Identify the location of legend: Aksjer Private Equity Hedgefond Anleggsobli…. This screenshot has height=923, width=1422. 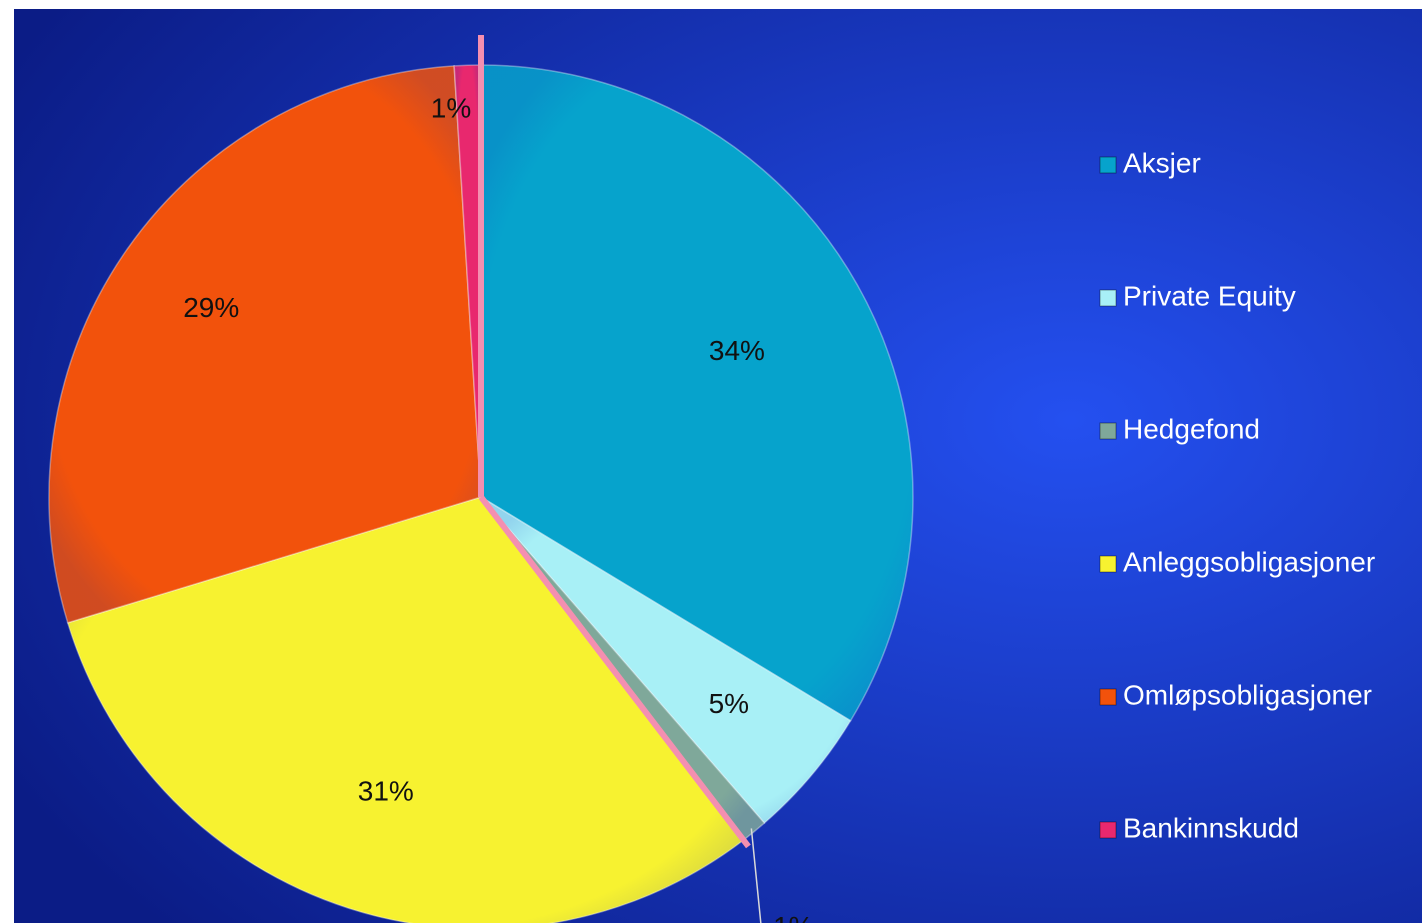
(1237, 495).